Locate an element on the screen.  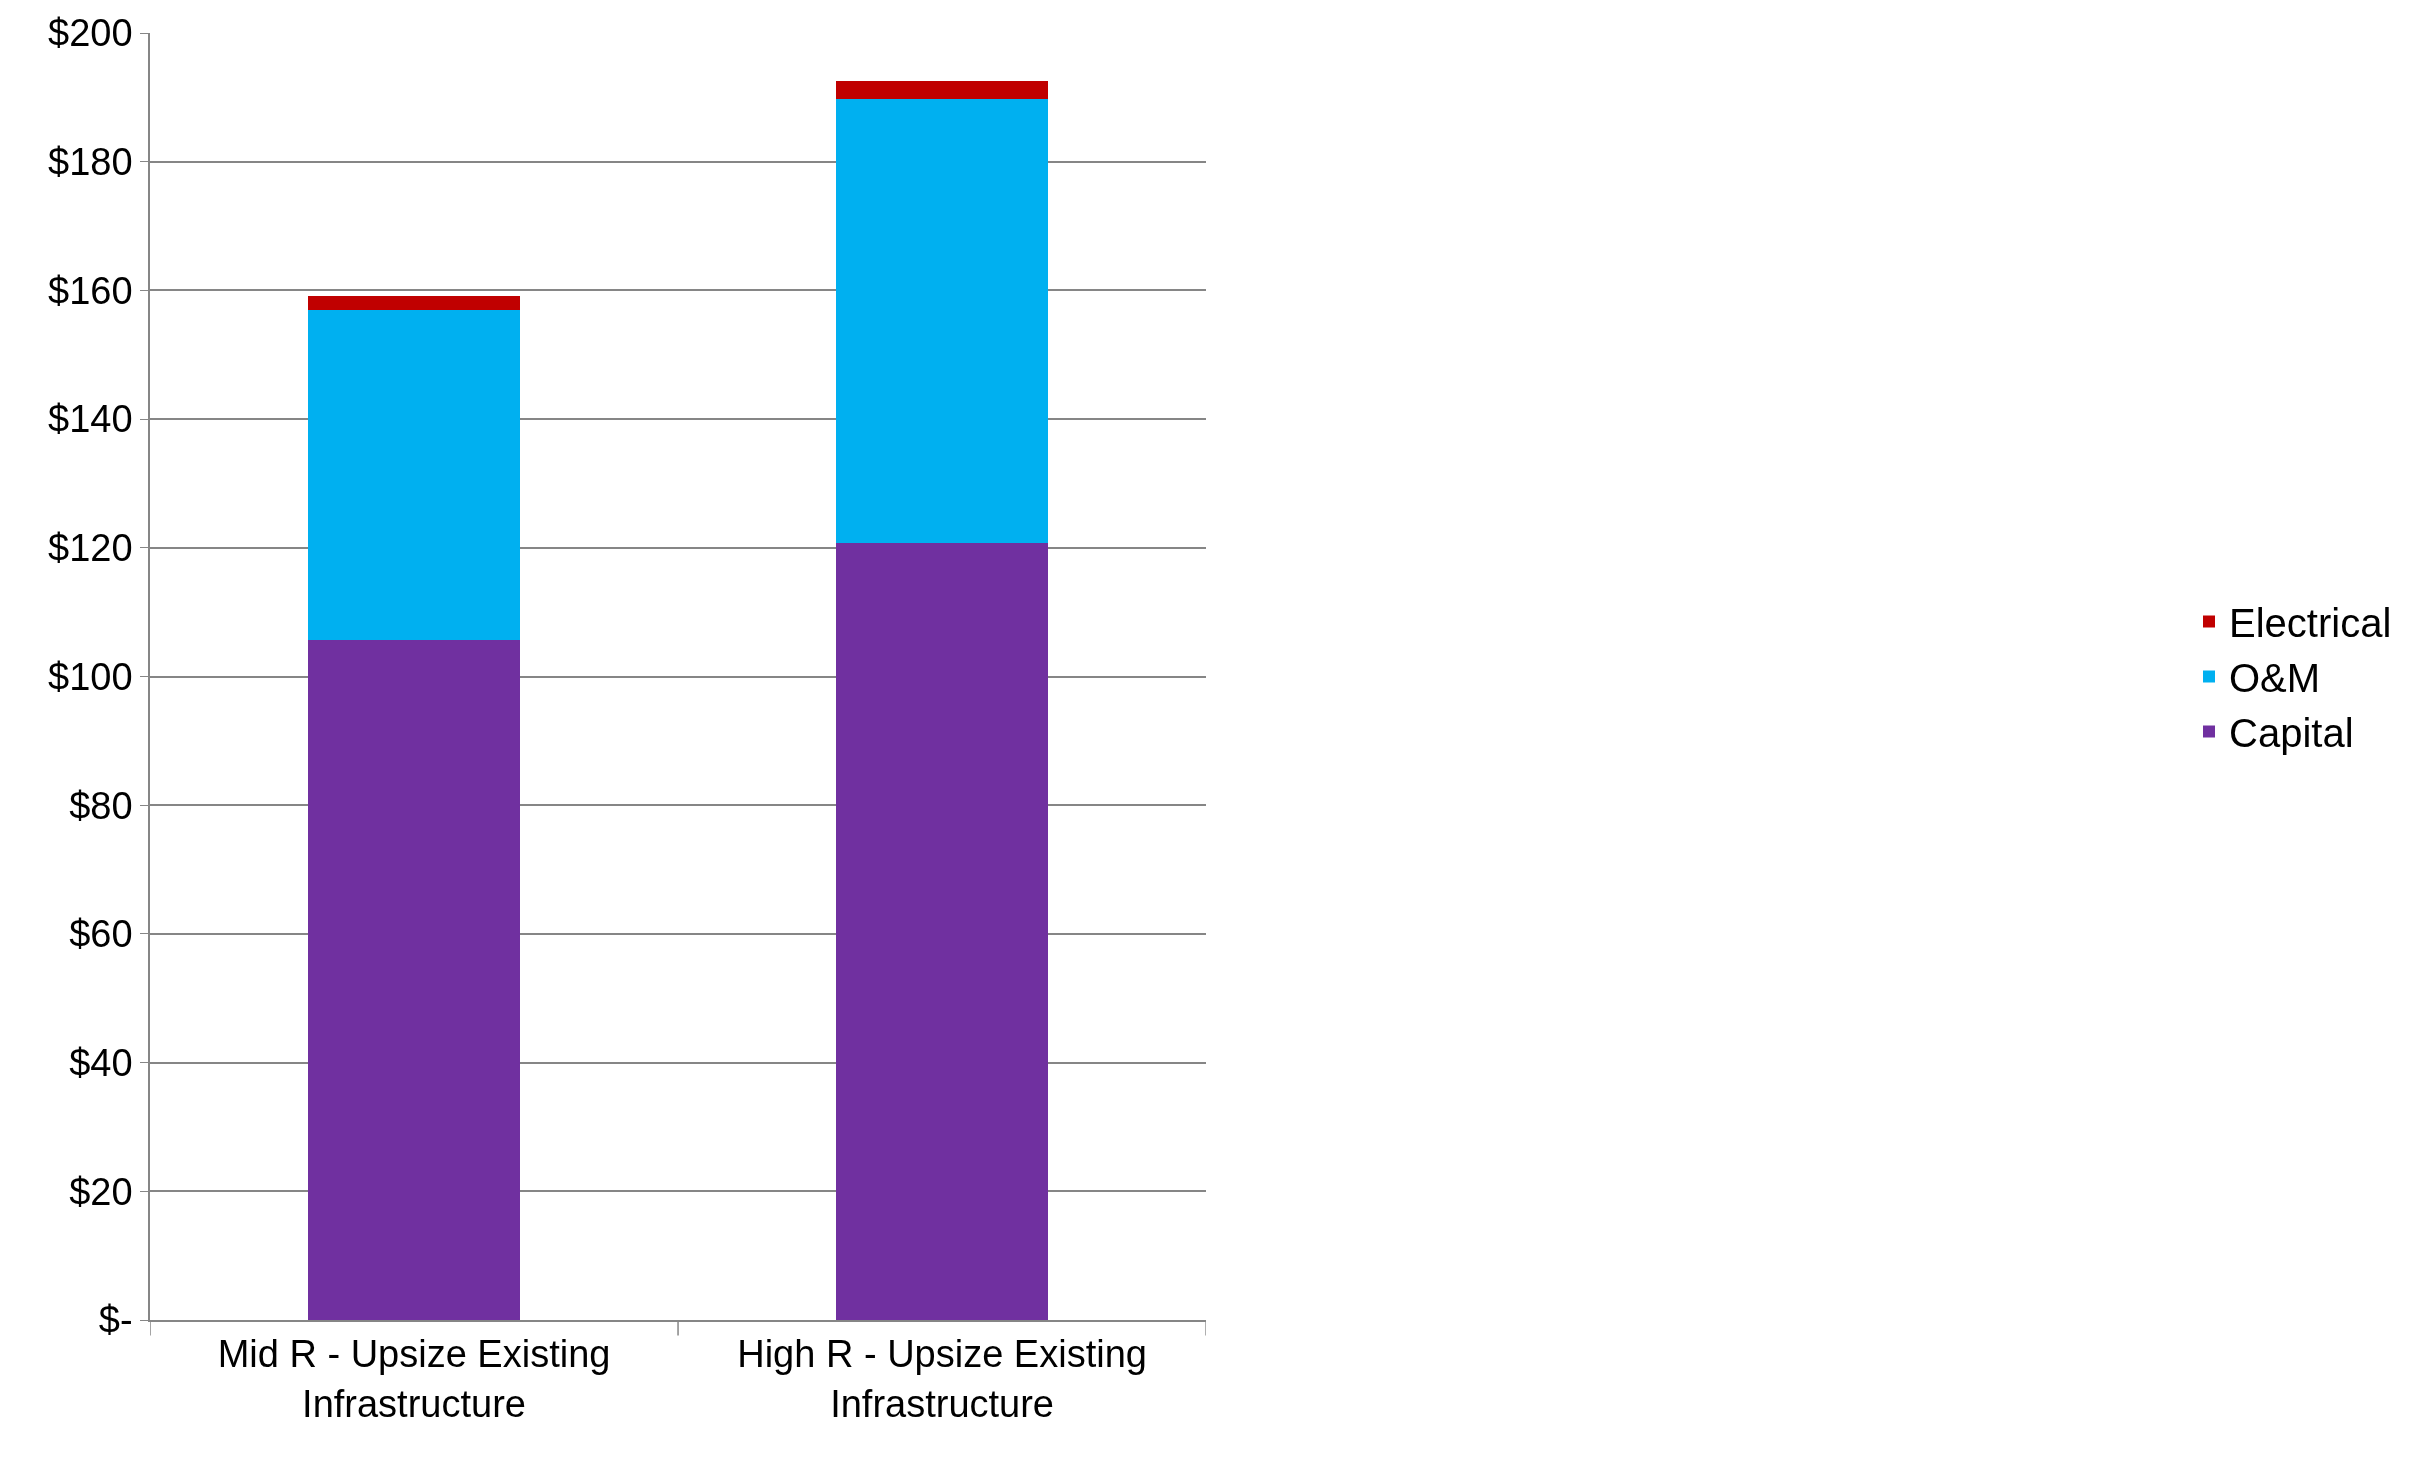
y-tick-label: $180 is located at coordinates (90, 162).